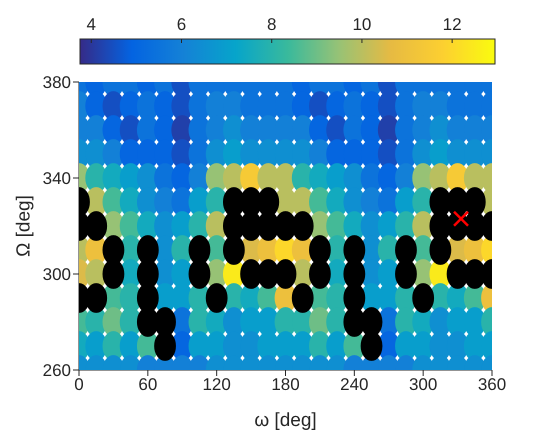  Describe the element at coordinates (452, 24) in the screenshot. I see `color-bar-label: 12` at that location.